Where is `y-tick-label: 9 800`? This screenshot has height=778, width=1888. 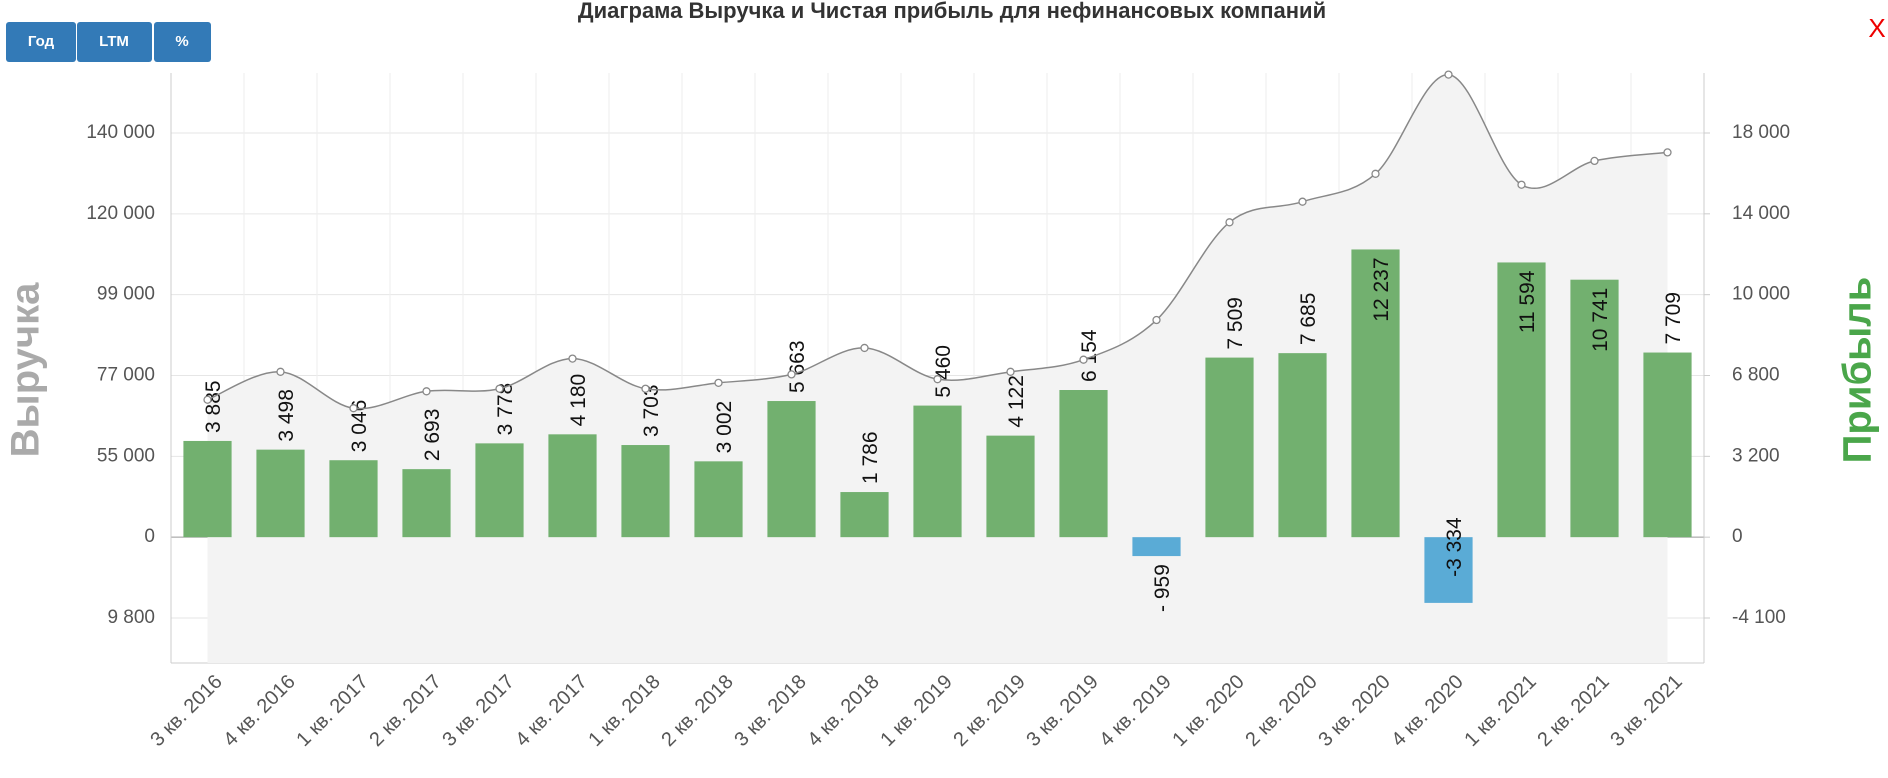
y-tick-label: 9 800 is located at coordinates (131, 617).